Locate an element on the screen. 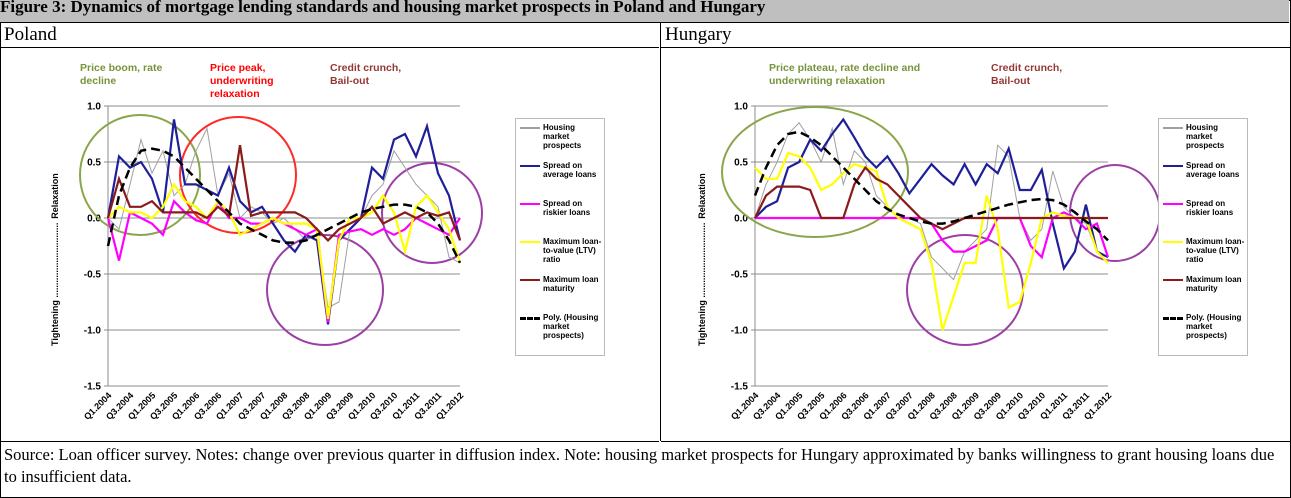 The width and height of the screenshot is (1291, 498). column-divider is located at coordinates (660, 232).